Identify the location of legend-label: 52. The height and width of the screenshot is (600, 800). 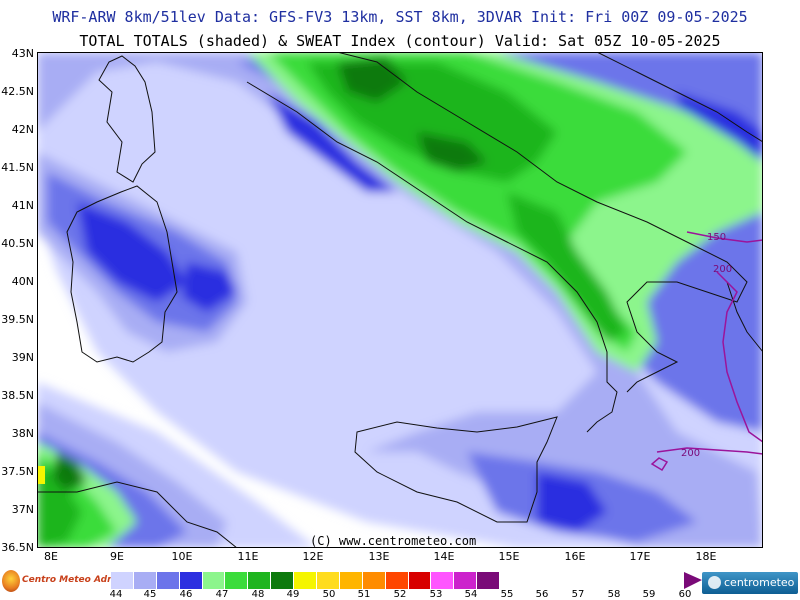
(400, 594).